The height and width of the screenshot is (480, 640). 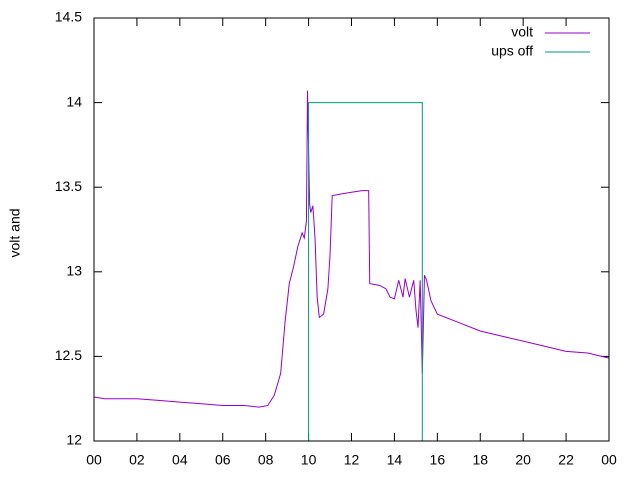 I want to click on x-tick-label: 16, so click(x=438, y=460).